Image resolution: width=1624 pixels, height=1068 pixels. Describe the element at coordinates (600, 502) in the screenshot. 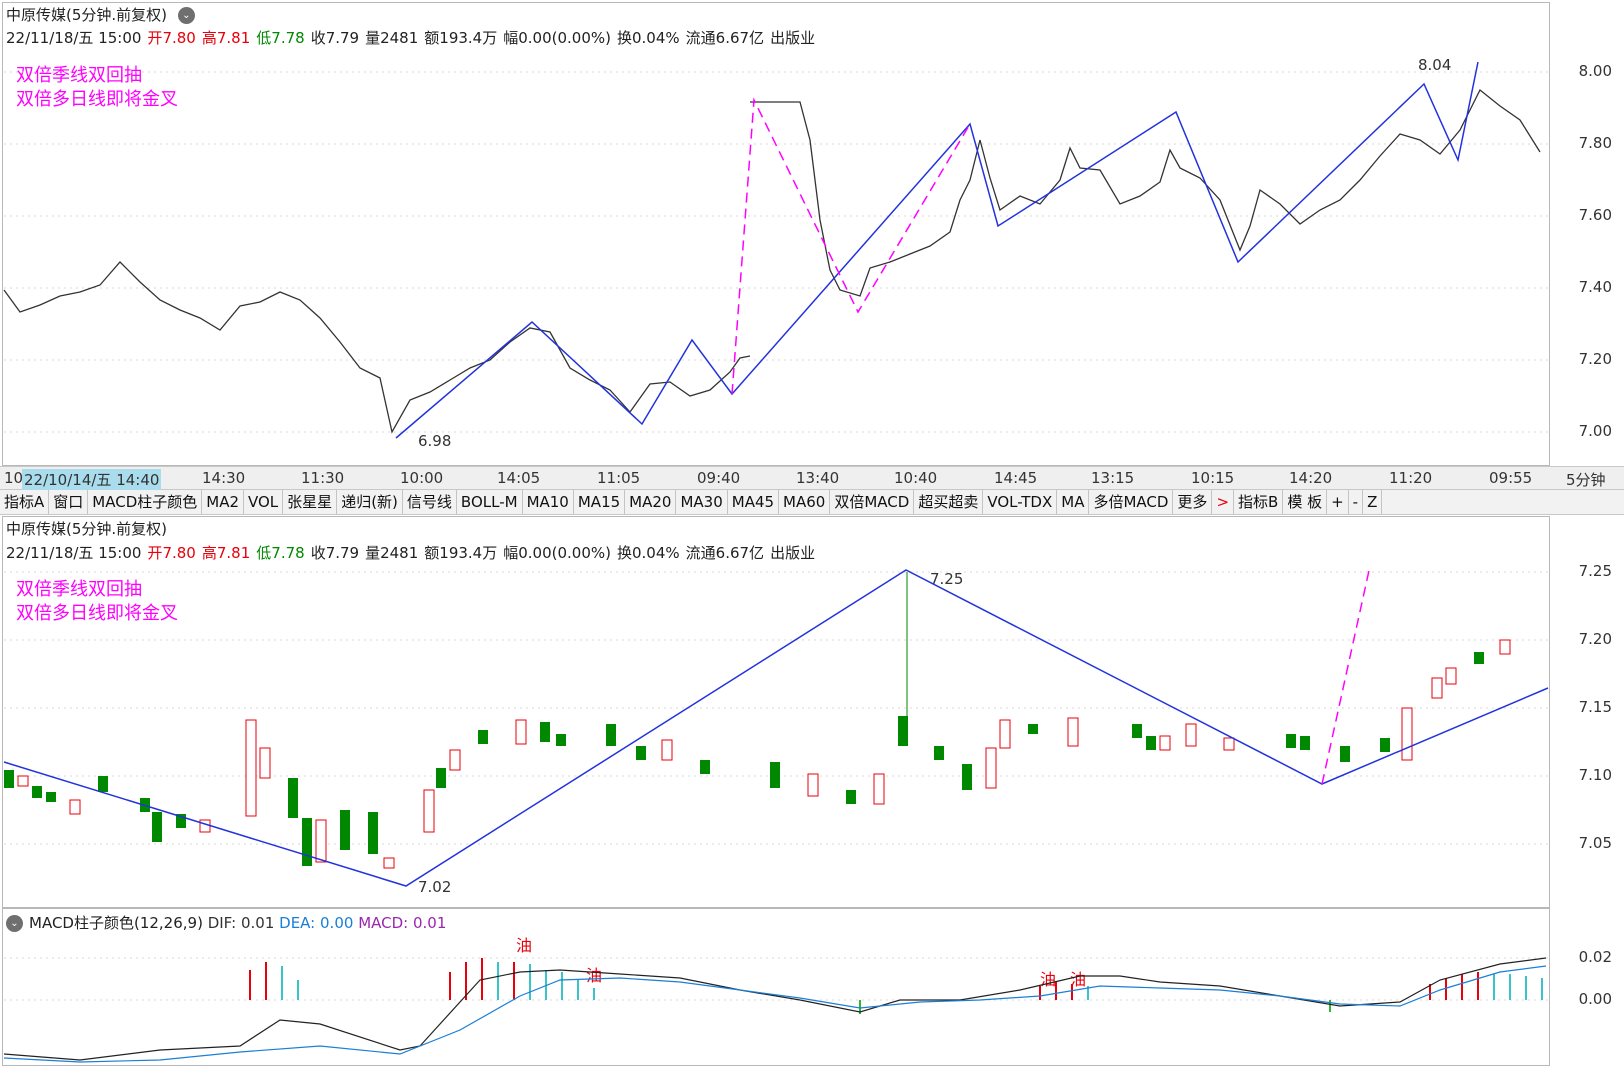

I see `tab-ma15: MA15` at that location.